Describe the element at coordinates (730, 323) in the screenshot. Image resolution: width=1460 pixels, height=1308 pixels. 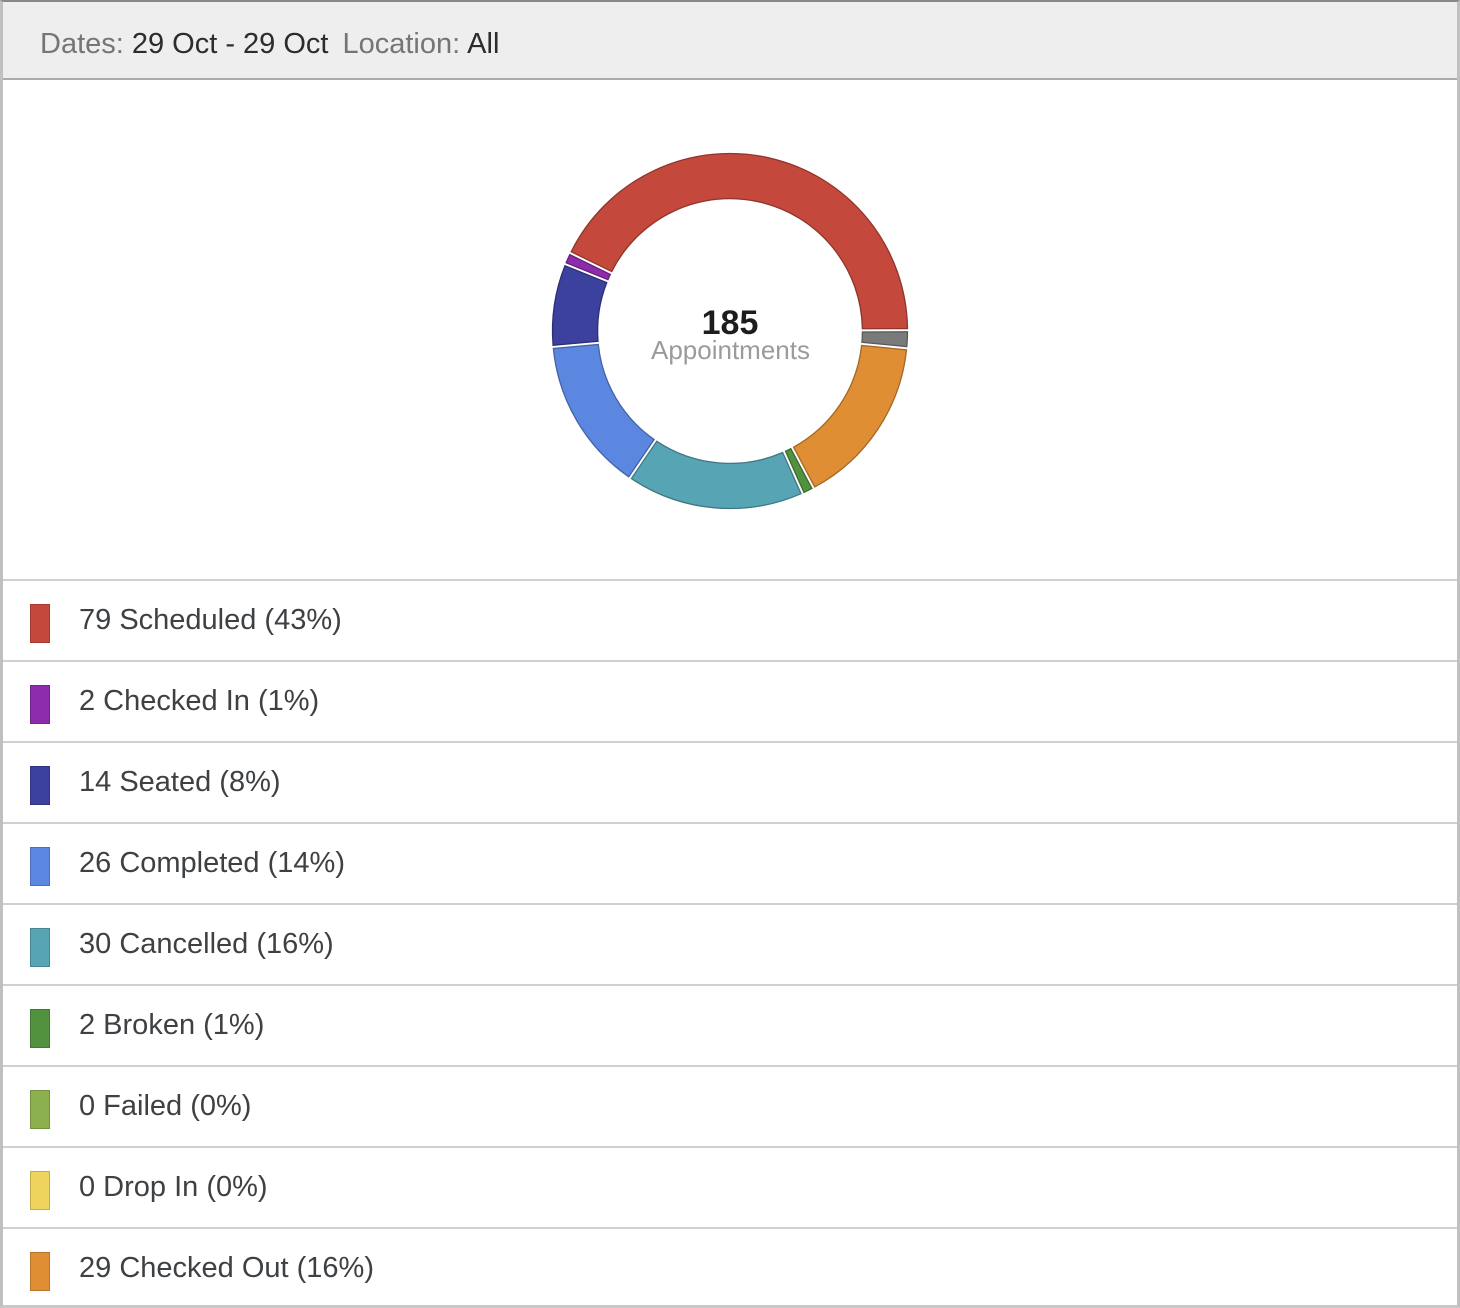
I see `svg-text: 185` at that location.